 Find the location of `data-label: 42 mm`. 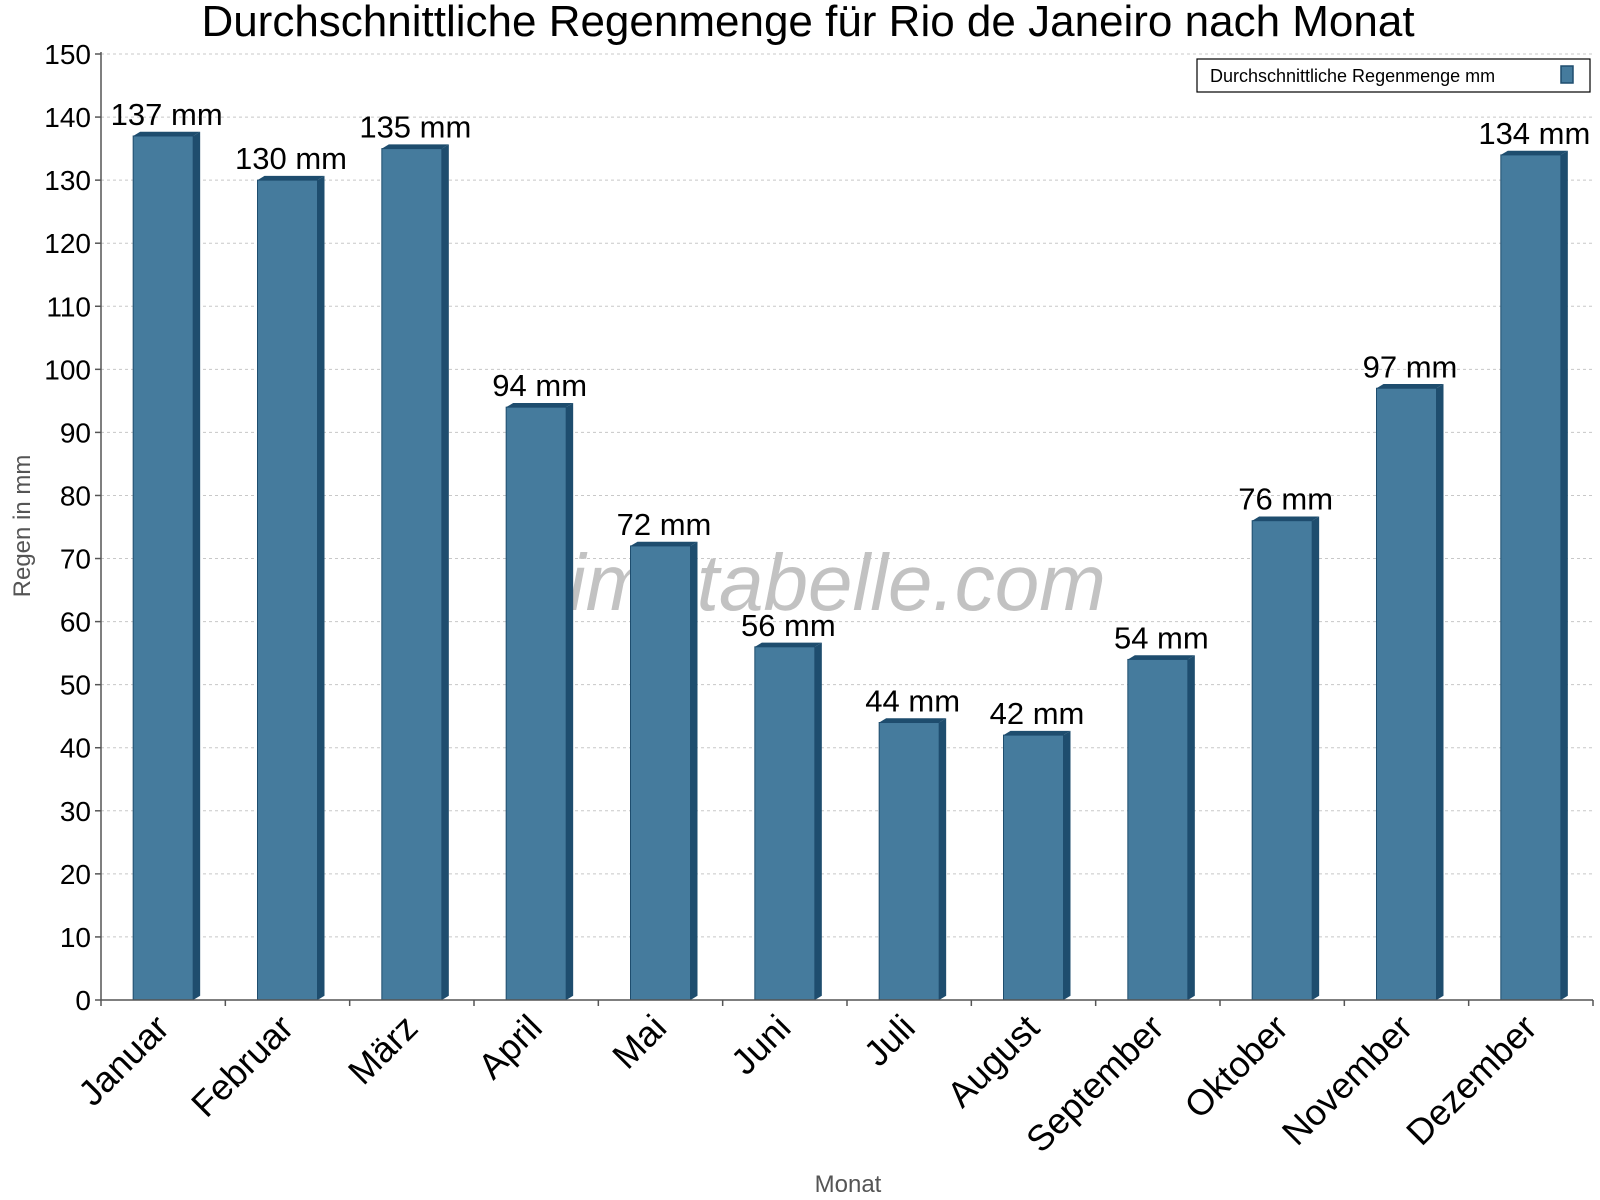

data-label: 42 mm is located at coordinates (1037, 713).